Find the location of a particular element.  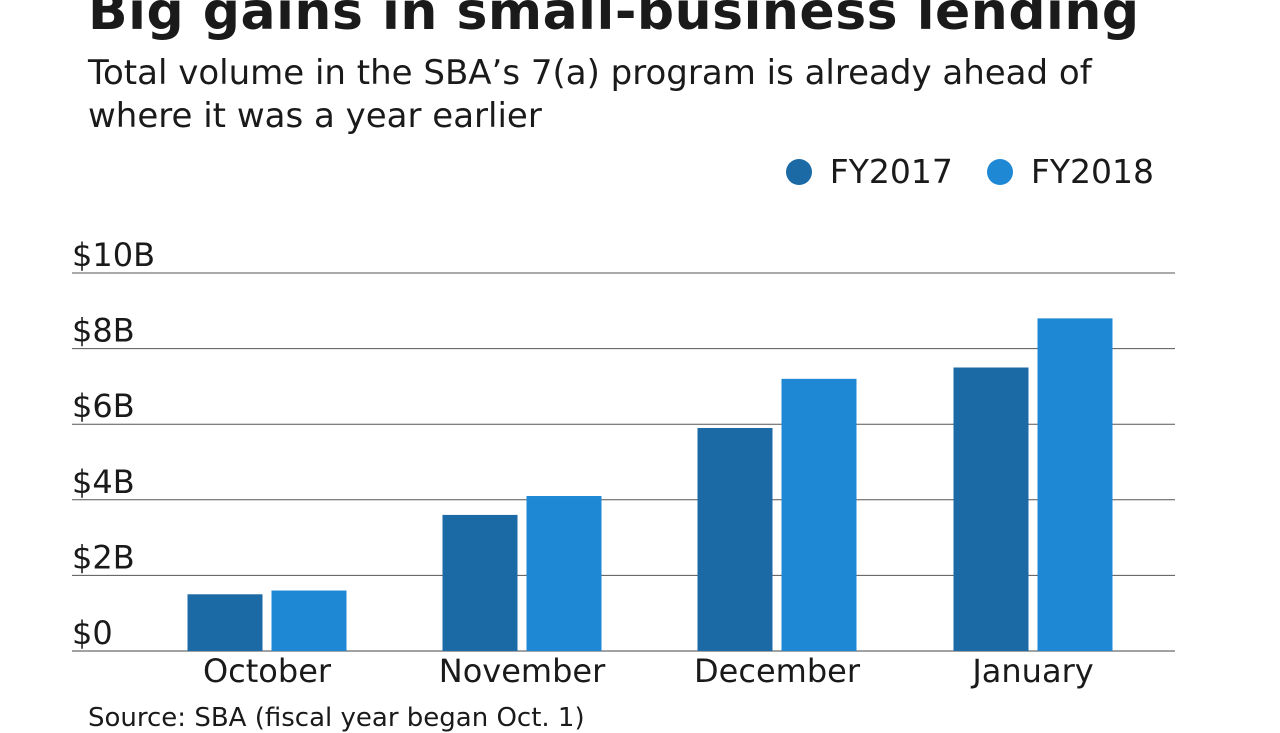

bar-fy2017-november is located at coordinates (480, 582).